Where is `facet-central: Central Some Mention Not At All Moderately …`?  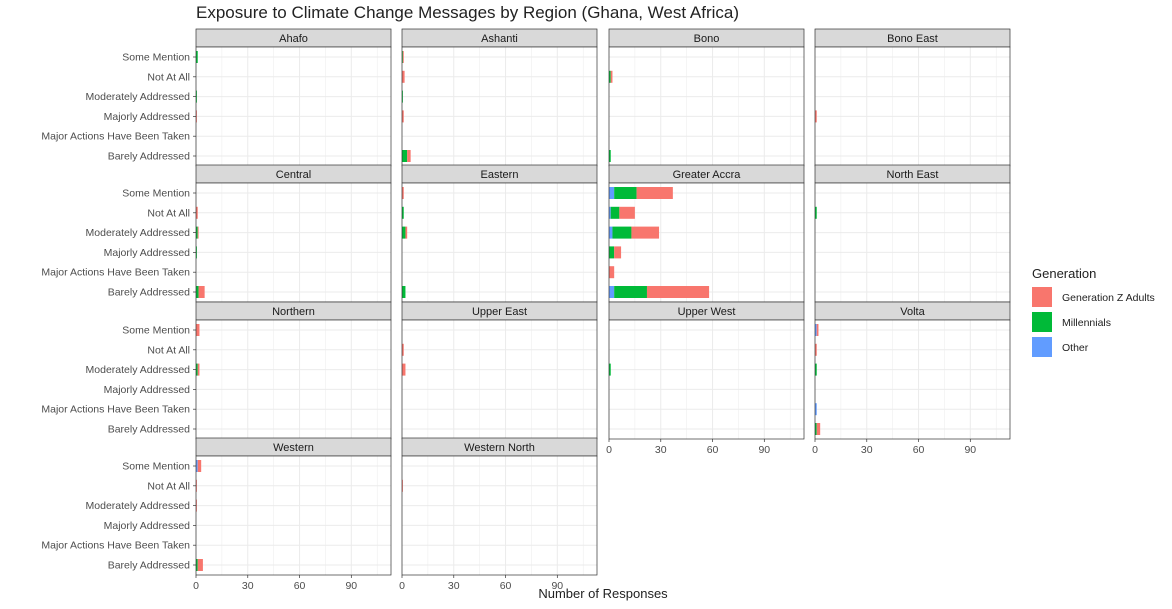 facet-central: Central Some Mention Not At All Moderately … is located at coordinates (216, 233).